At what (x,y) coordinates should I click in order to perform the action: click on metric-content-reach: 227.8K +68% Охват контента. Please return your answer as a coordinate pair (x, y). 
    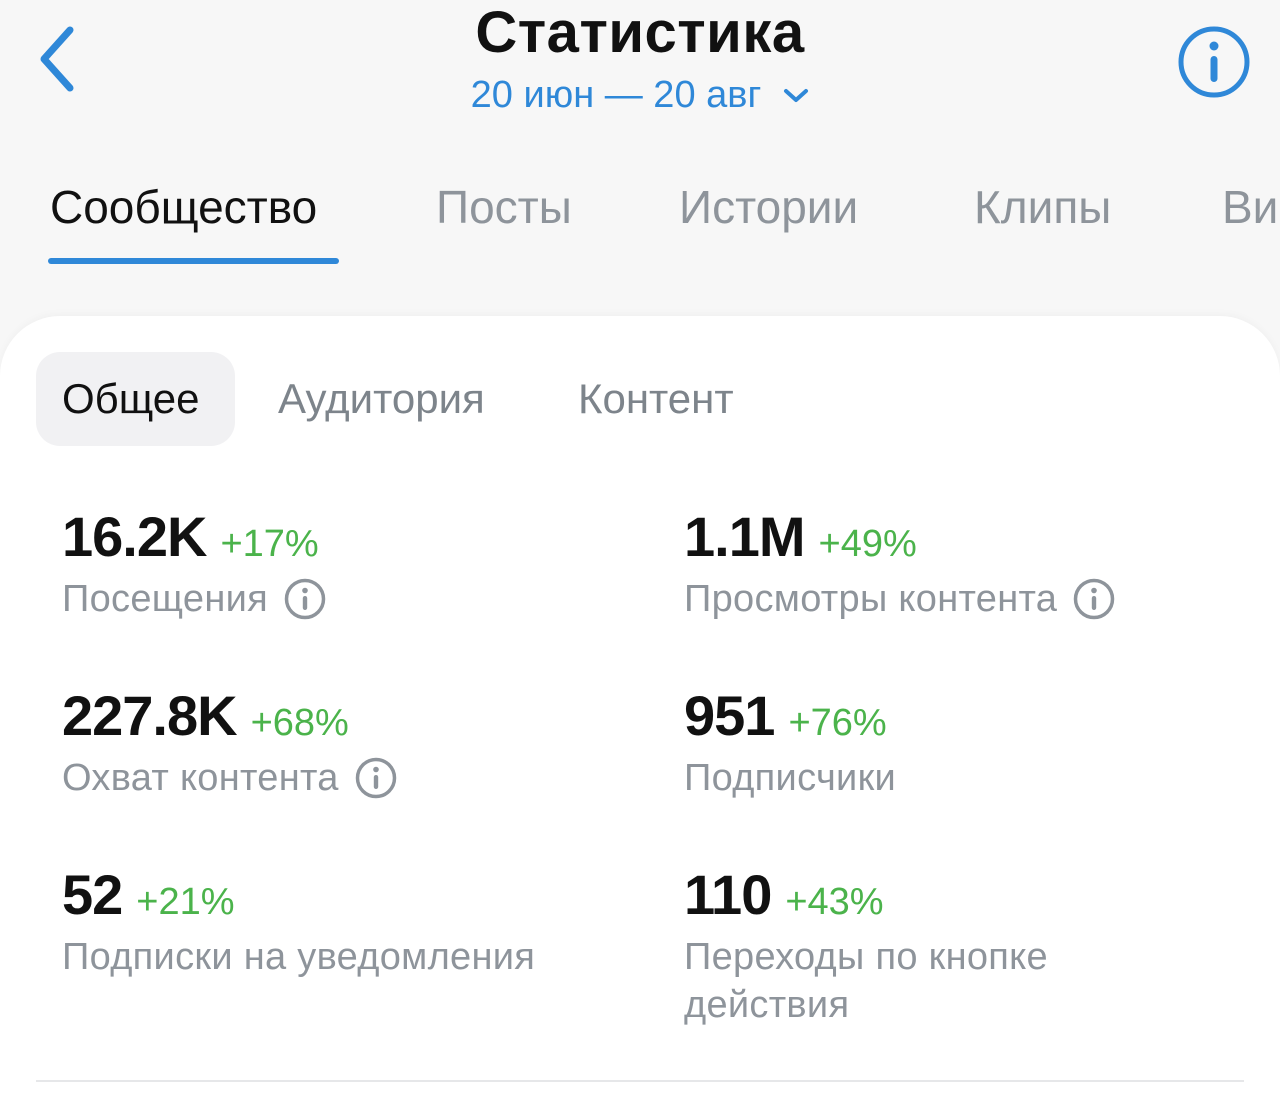
    Looking at the image, I should click on (229, 742).